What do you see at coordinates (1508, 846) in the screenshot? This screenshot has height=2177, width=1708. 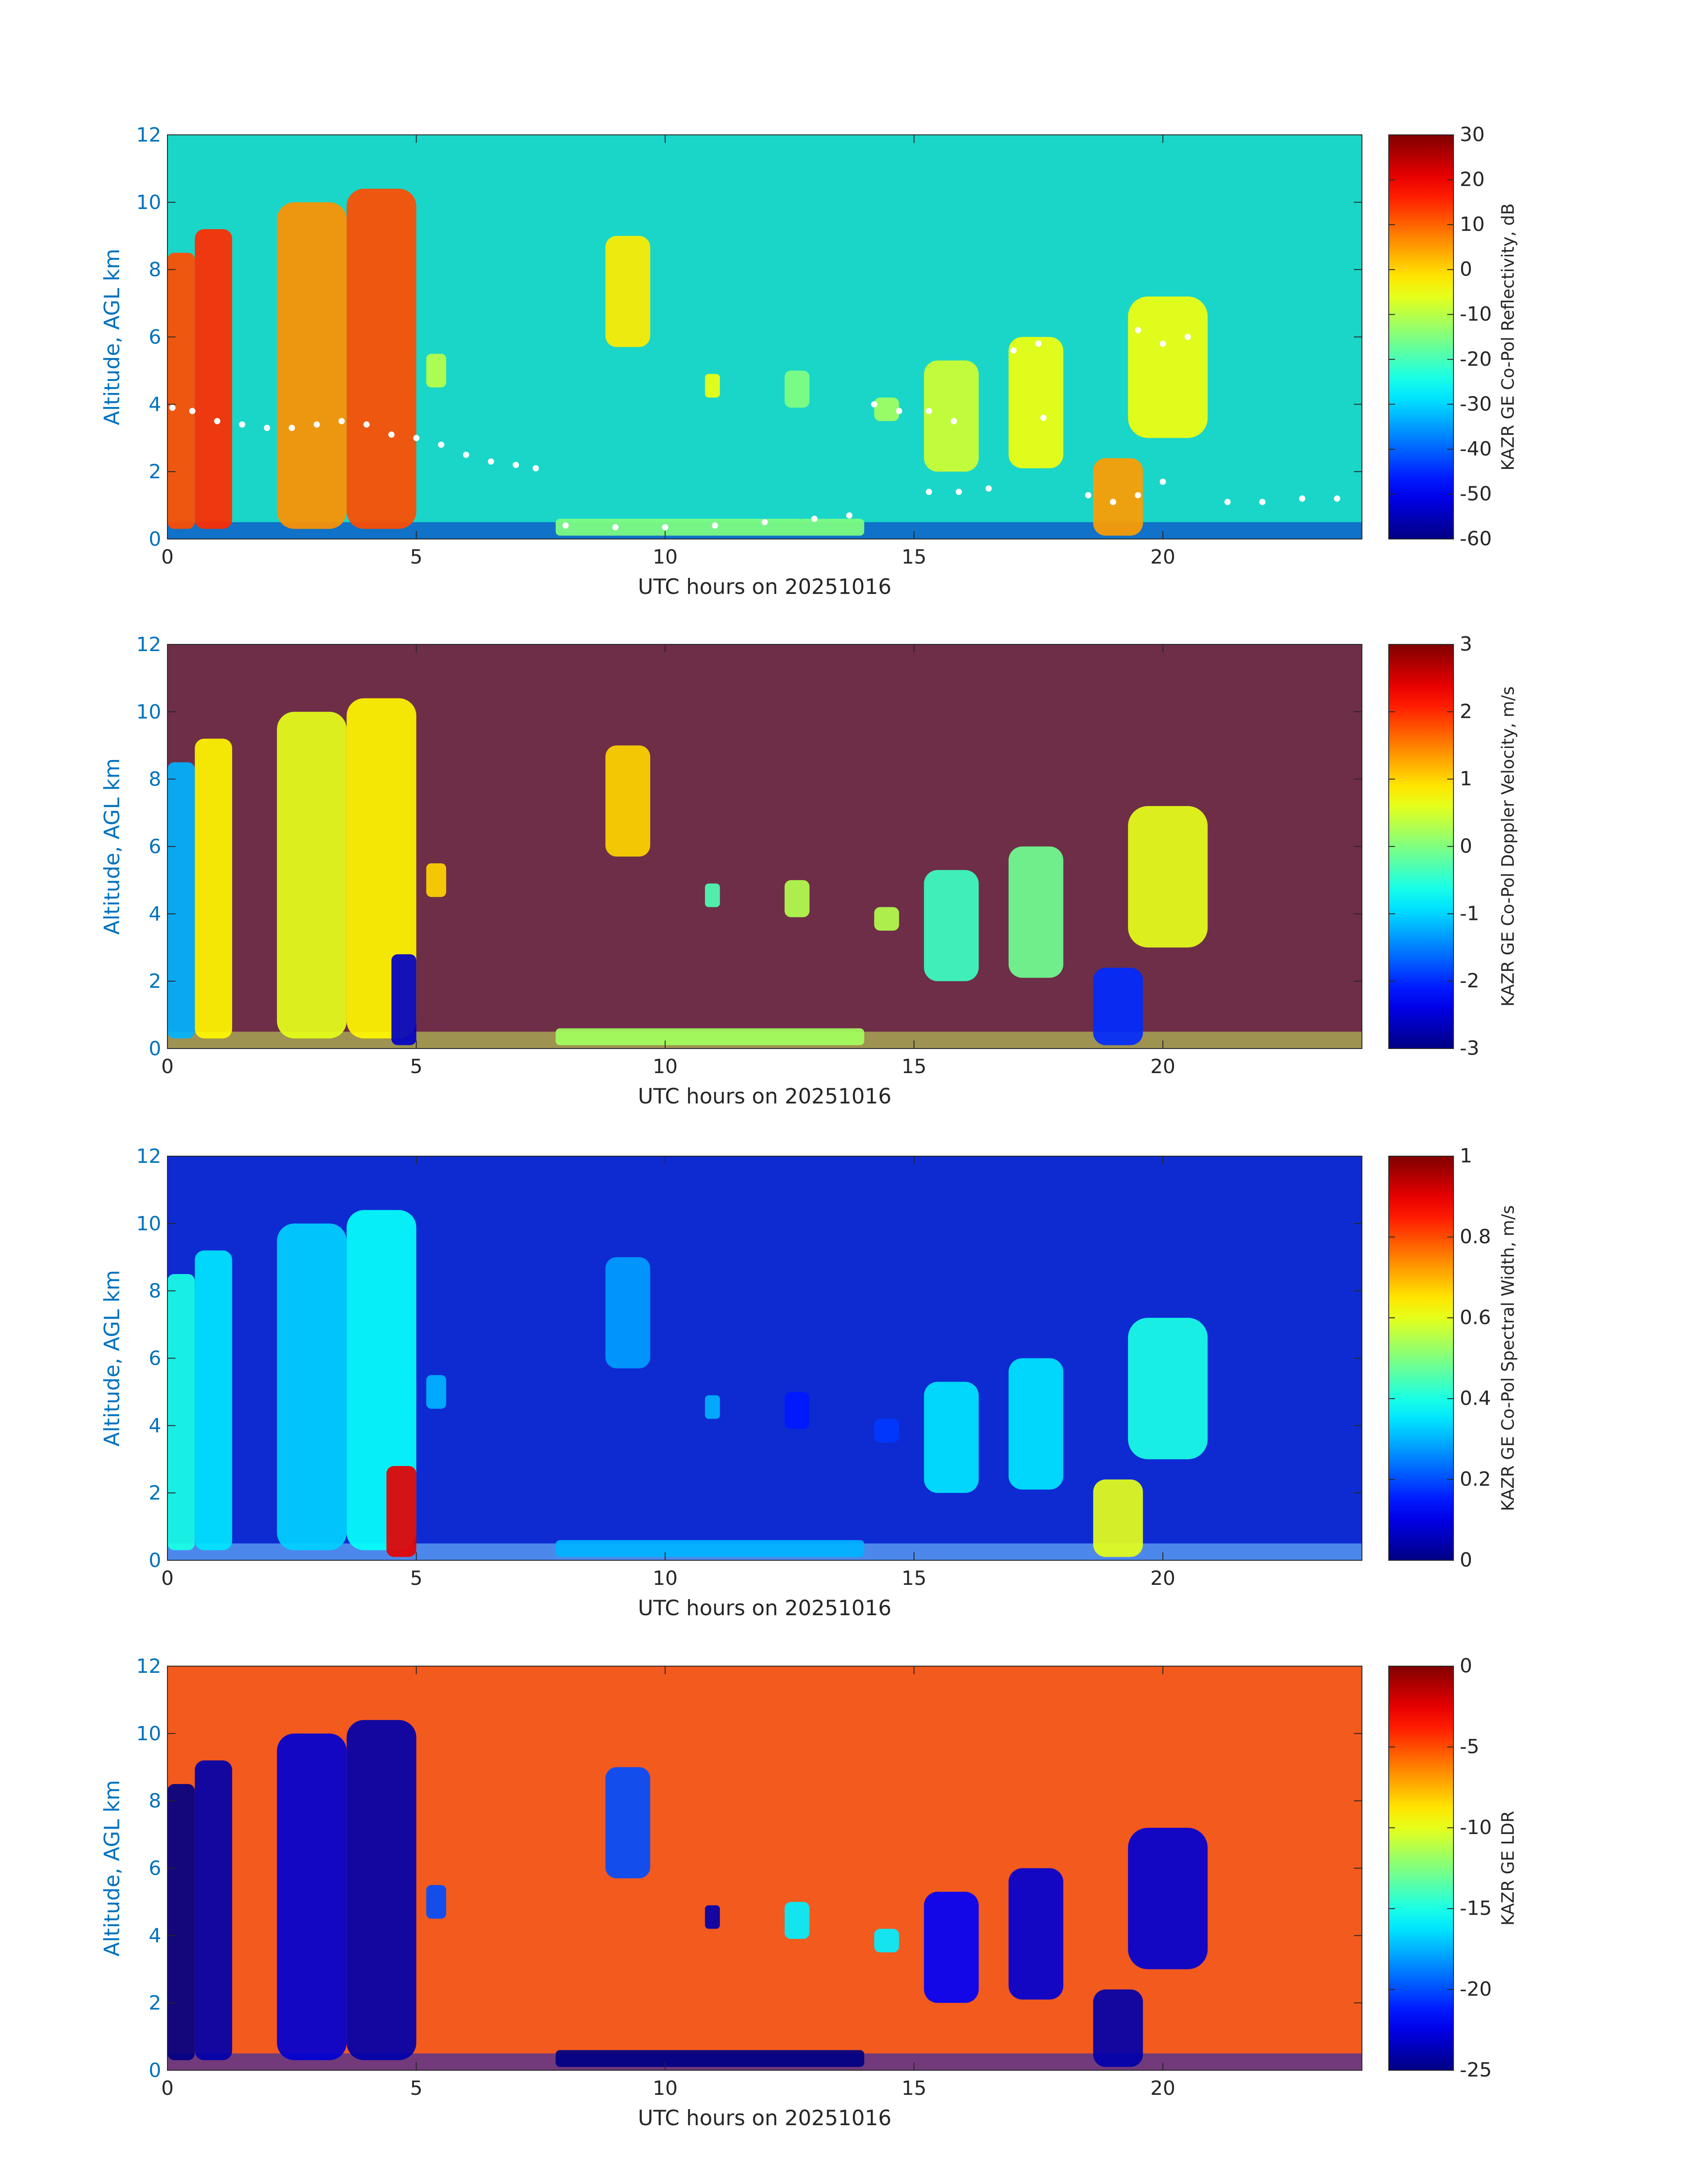 I see `colorbar-label: KAZR GE Co-Pol Doppler Velocity, m/s` at bounding box center [1508, 846].